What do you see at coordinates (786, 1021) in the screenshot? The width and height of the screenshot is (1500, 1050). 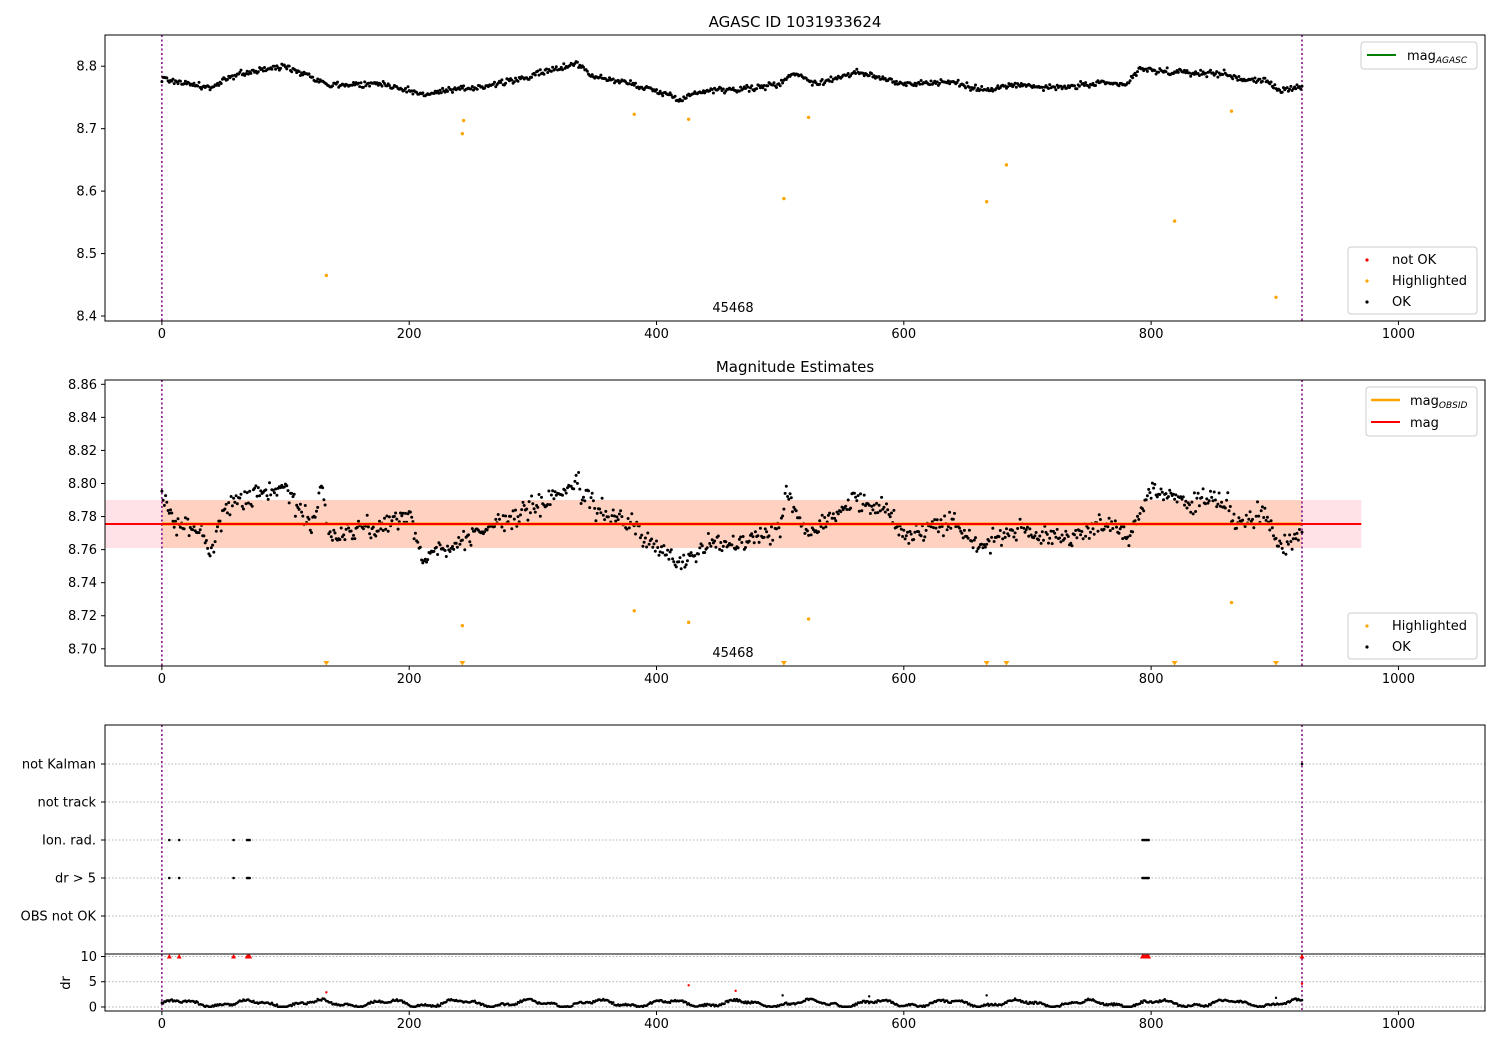 I see `dr-panel-x-axis: 0 200 400 600 800 1000` at bounding box center [786, 1021].